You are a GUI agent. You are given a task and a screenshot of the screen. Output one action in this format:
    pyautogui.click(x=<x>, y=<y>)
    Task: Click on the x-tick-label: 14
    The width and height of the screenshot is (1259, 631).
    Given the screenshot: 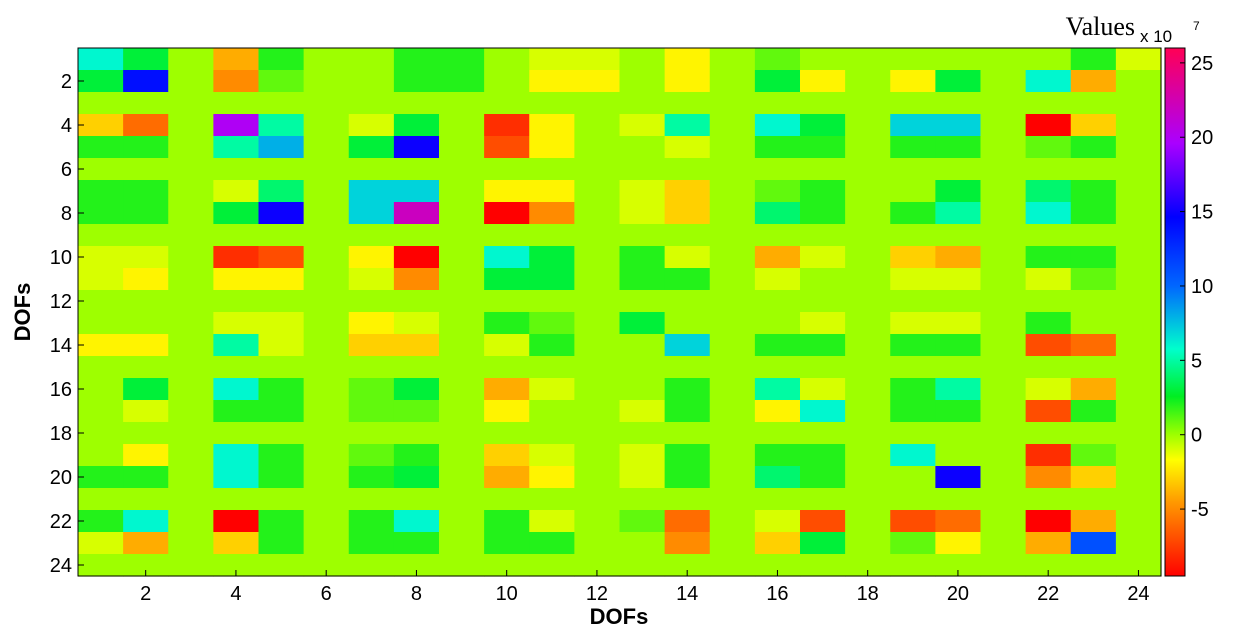 What is the action you would take?
    pyautogui.click(x=687, y=594)
    